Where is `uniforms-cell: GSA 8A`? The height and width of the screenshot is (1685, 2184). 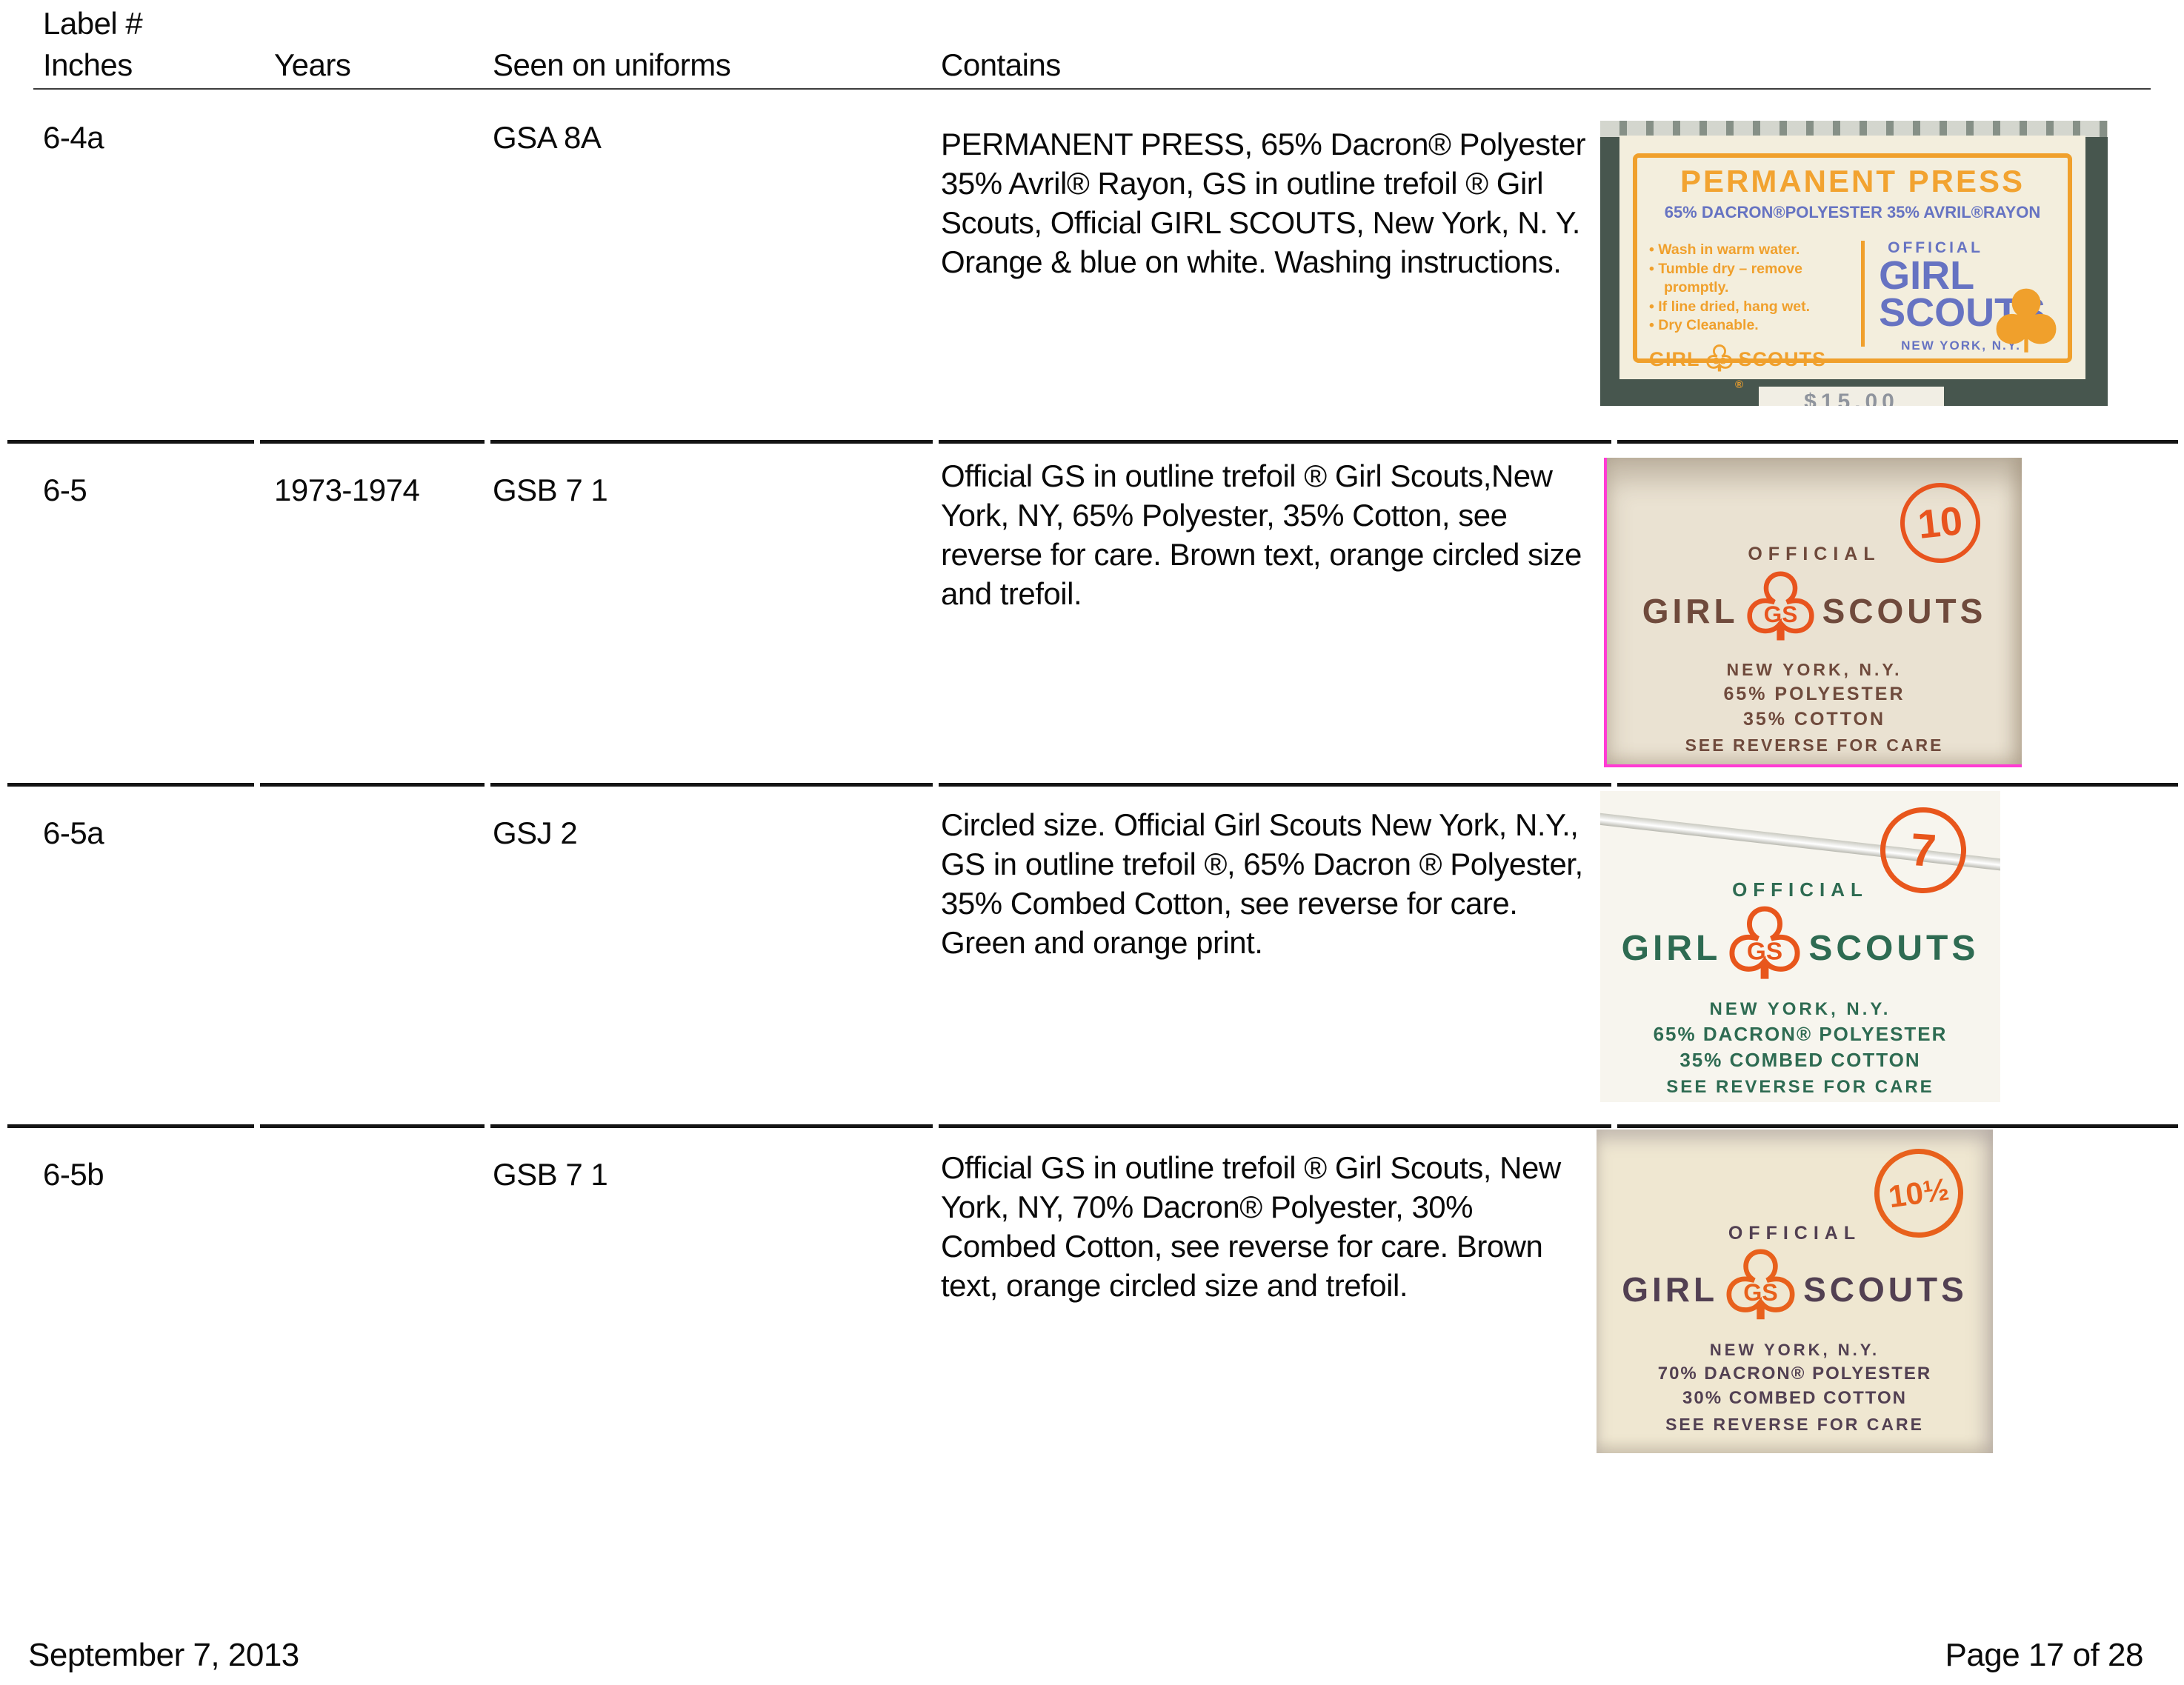 uniforms-cell: GSA 8A is located at coordinates (547, 138).